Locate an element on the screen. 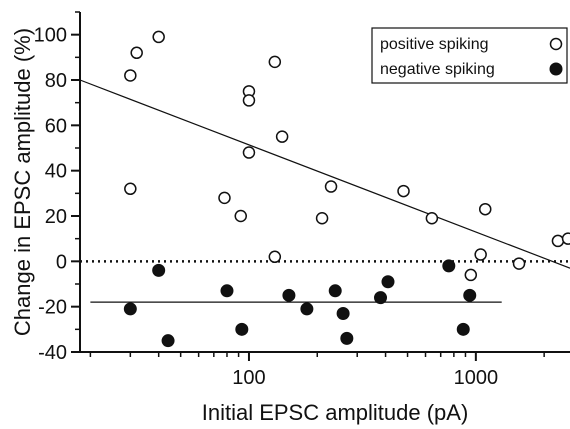  y-tick-label: 100 is located at coordinates (50, 36).